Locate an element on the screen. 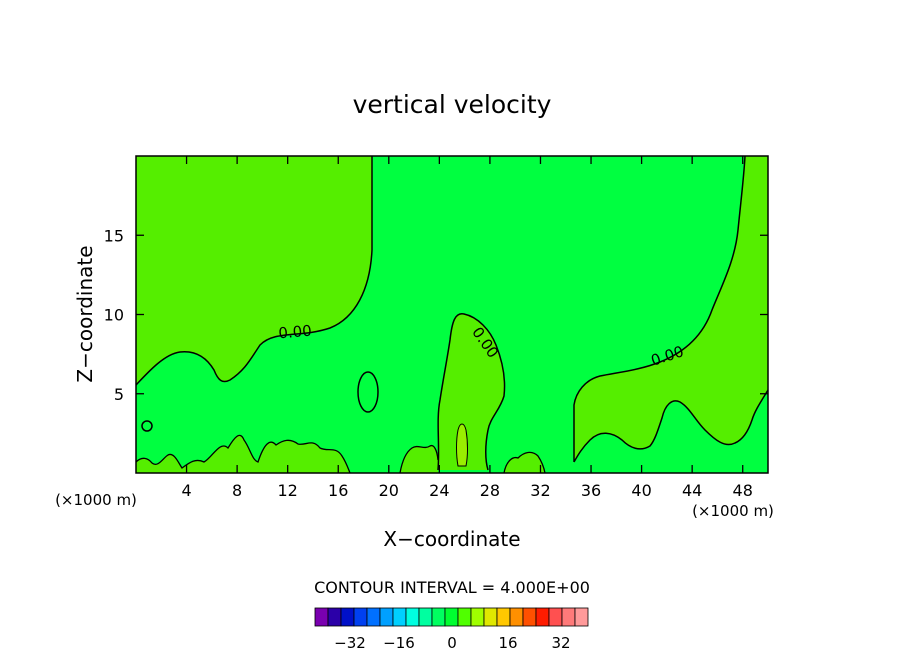 The image size is (904, 654). contour-line-upper-left is located at coordinates (254, 271).